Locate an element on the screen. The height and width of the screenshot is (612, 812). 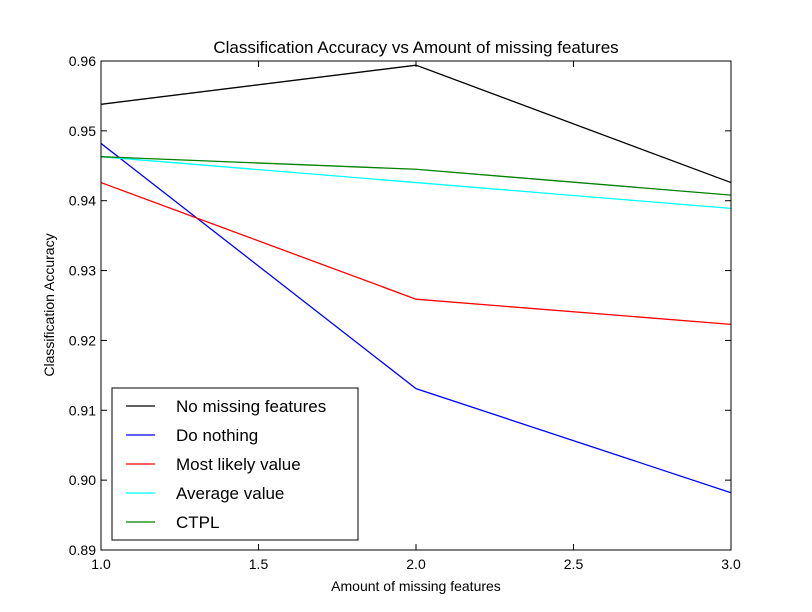
x-tick-label: 3.0 is located at coordinates (731, 564).